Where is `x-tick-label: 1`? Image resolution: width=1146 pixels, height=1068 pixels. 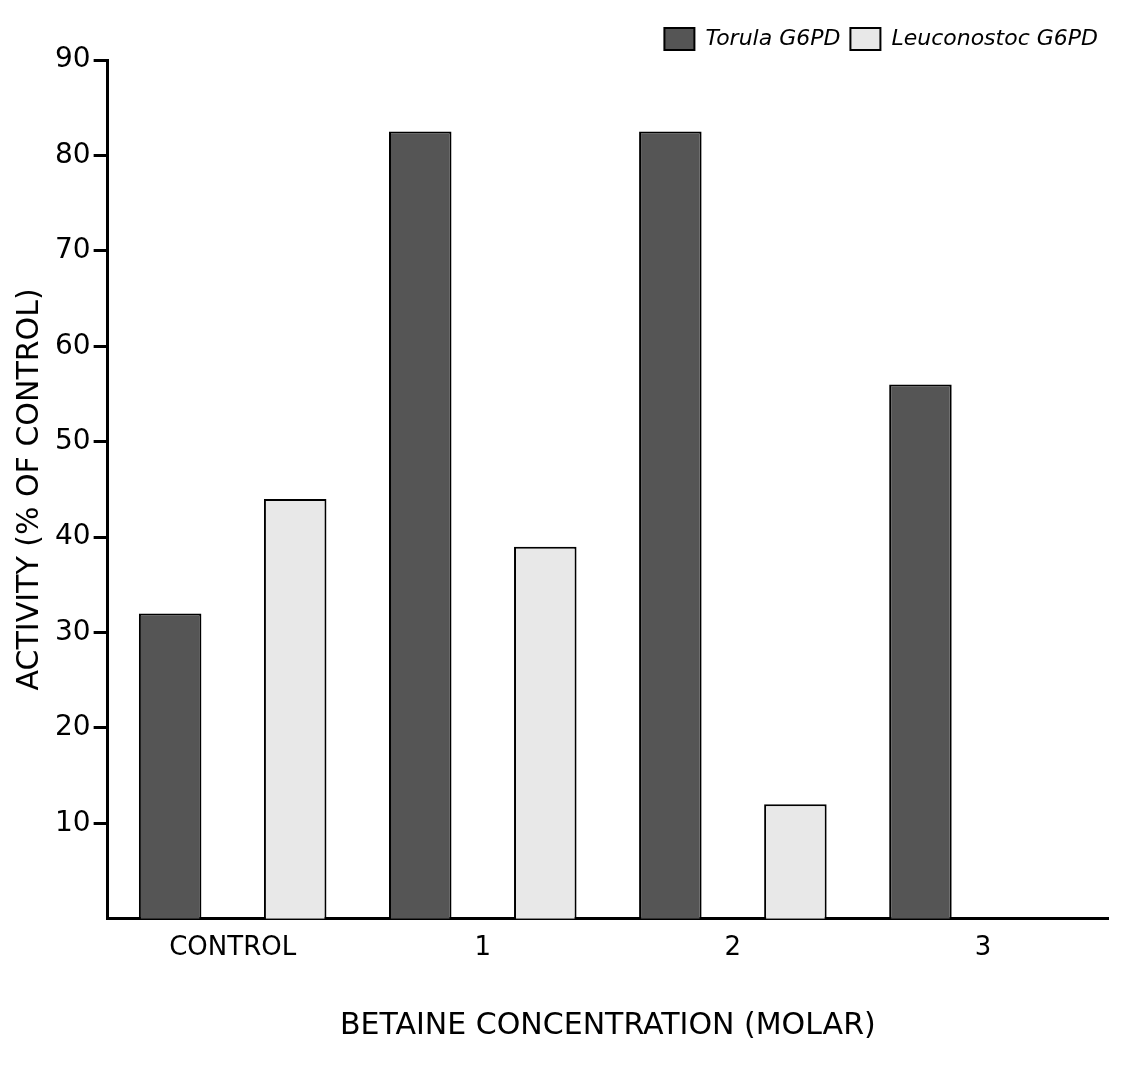 x-tick-label: 1 is located at coordinates (483, 946).